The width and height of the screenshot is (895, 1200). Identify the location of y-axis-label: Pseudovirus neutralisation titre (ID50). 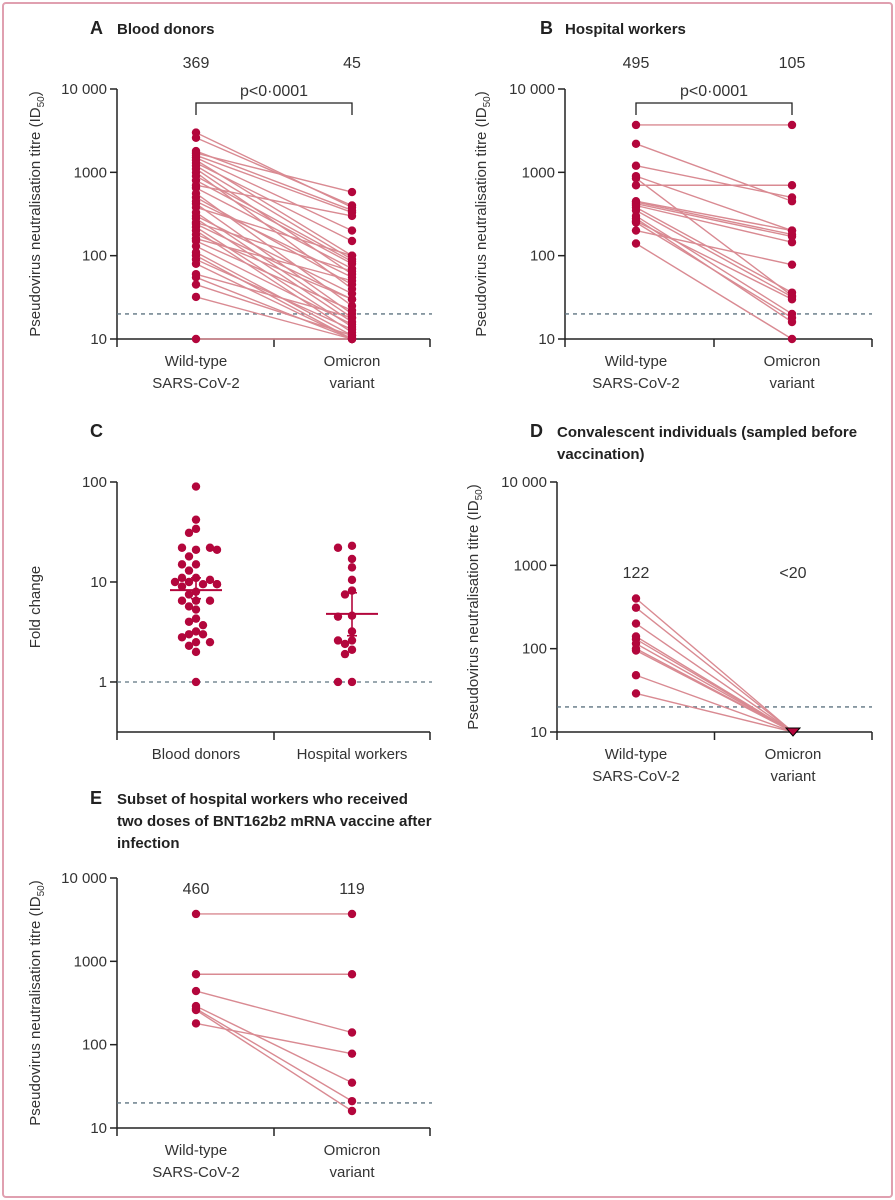
(475, 606).